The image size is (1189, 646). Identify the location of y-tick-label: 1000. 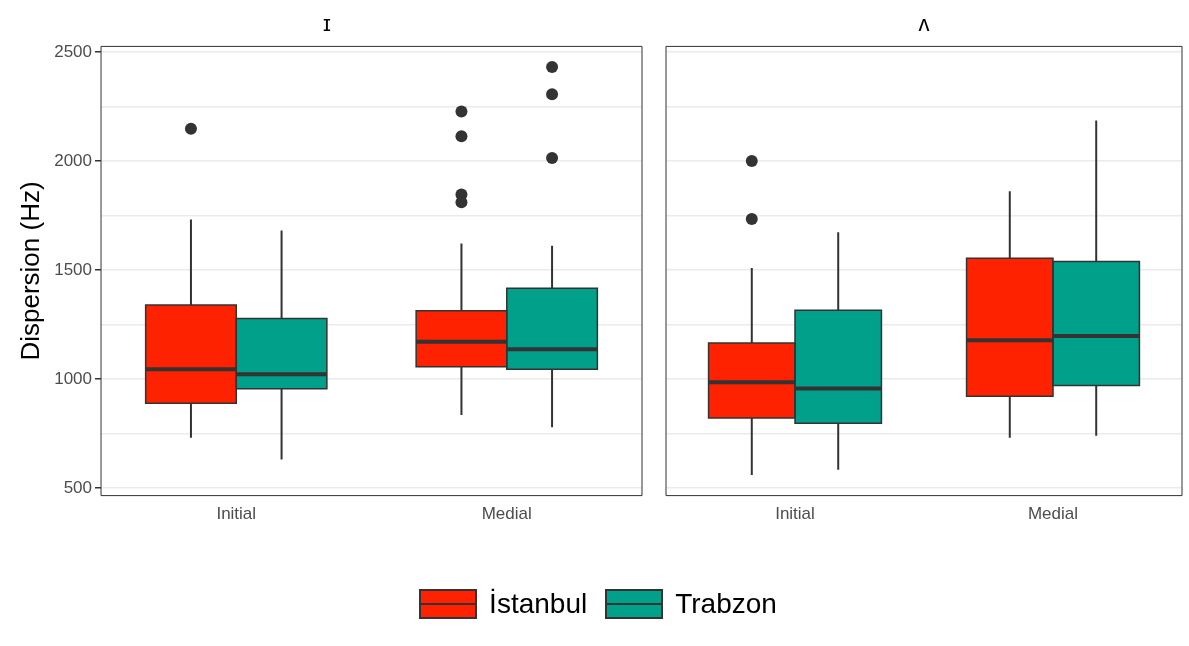
(73, 378).